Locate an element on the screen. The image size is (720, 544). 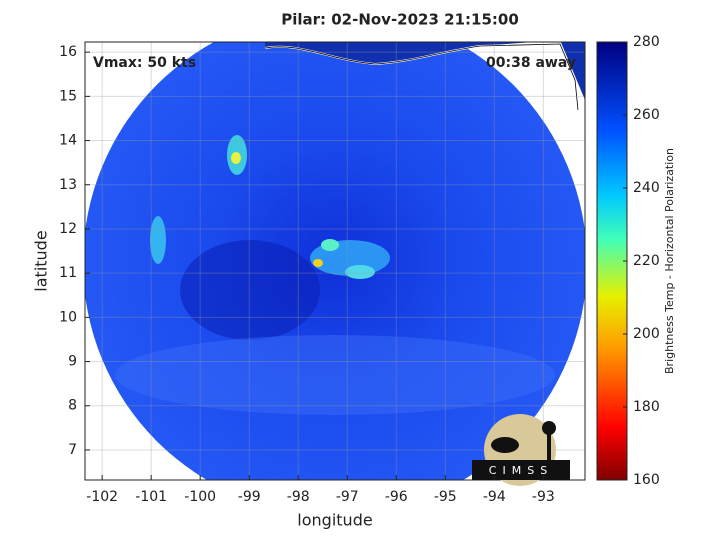
title: Pilar: 02-Nov-2023 21:15:00 is located at coordinates (400, 20).